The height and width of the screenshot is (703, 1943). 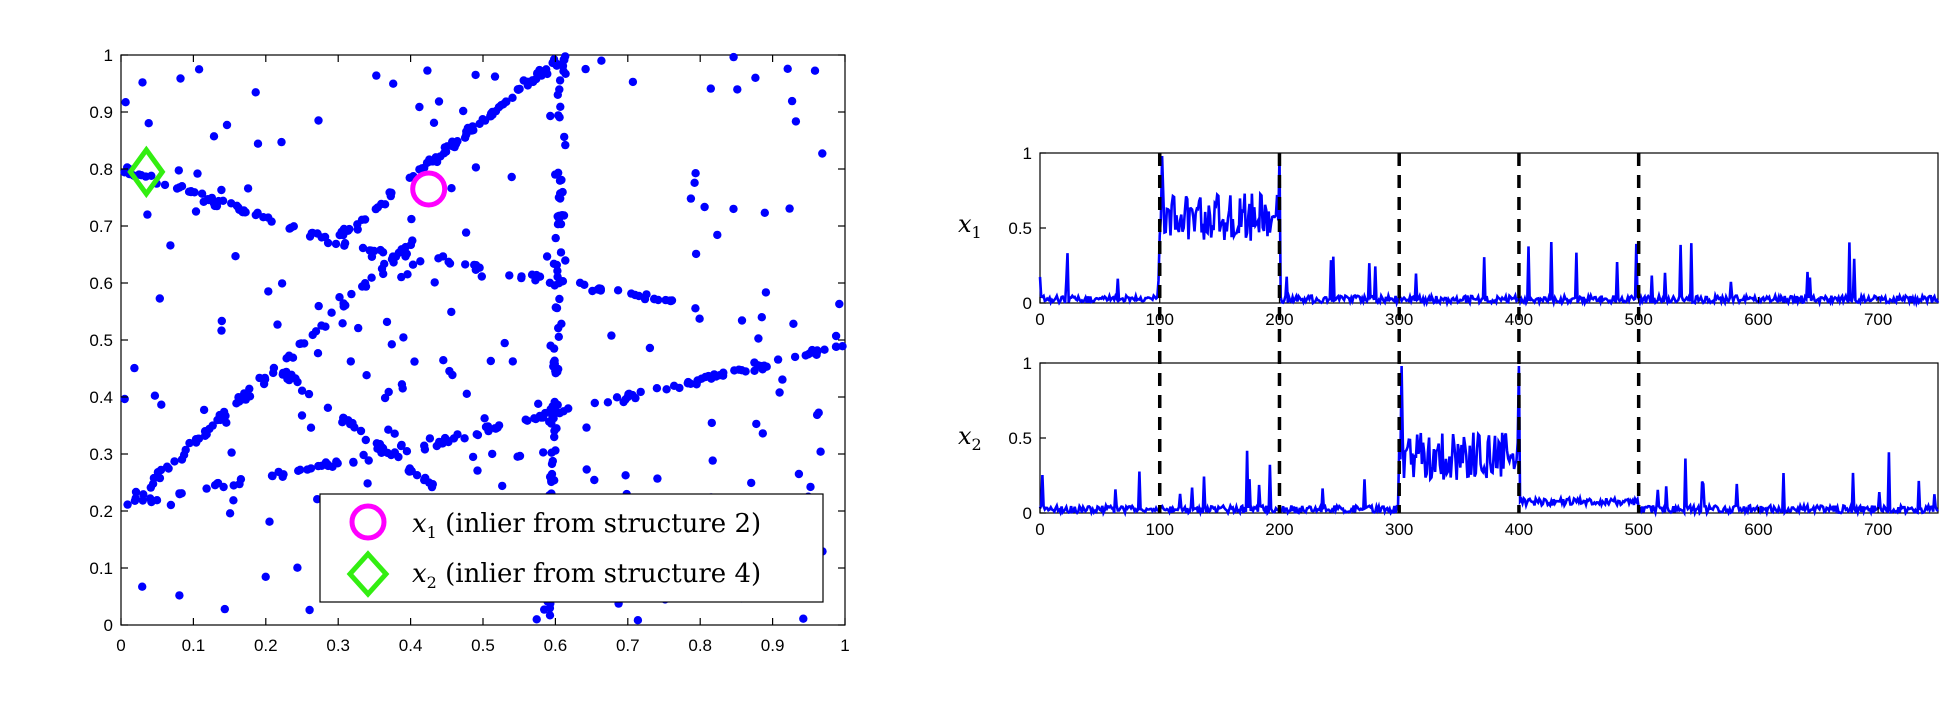 I want to click on panel-x2-ticks: 0 100 200 300 400 500 600 700 0 0.5 1, so click(x=1450, y=446).